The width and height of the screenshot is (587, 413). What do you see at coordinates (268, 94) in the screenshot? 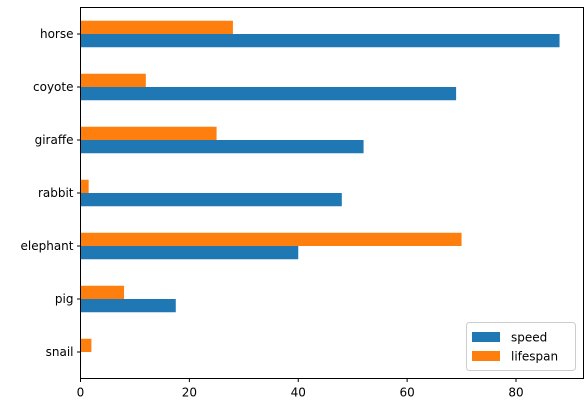
I see `bar-speed-coyote` at bounding box center [268, 94].